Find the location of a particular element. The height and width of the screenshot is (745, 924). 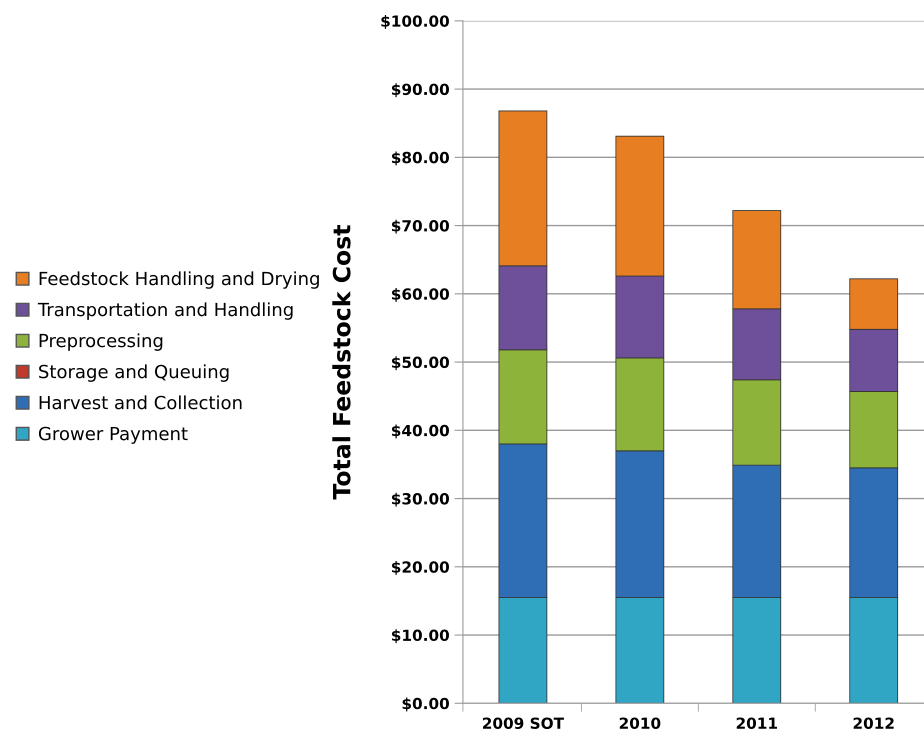

legend-label: Storage and Queuing is located at coordinates (133, 373).